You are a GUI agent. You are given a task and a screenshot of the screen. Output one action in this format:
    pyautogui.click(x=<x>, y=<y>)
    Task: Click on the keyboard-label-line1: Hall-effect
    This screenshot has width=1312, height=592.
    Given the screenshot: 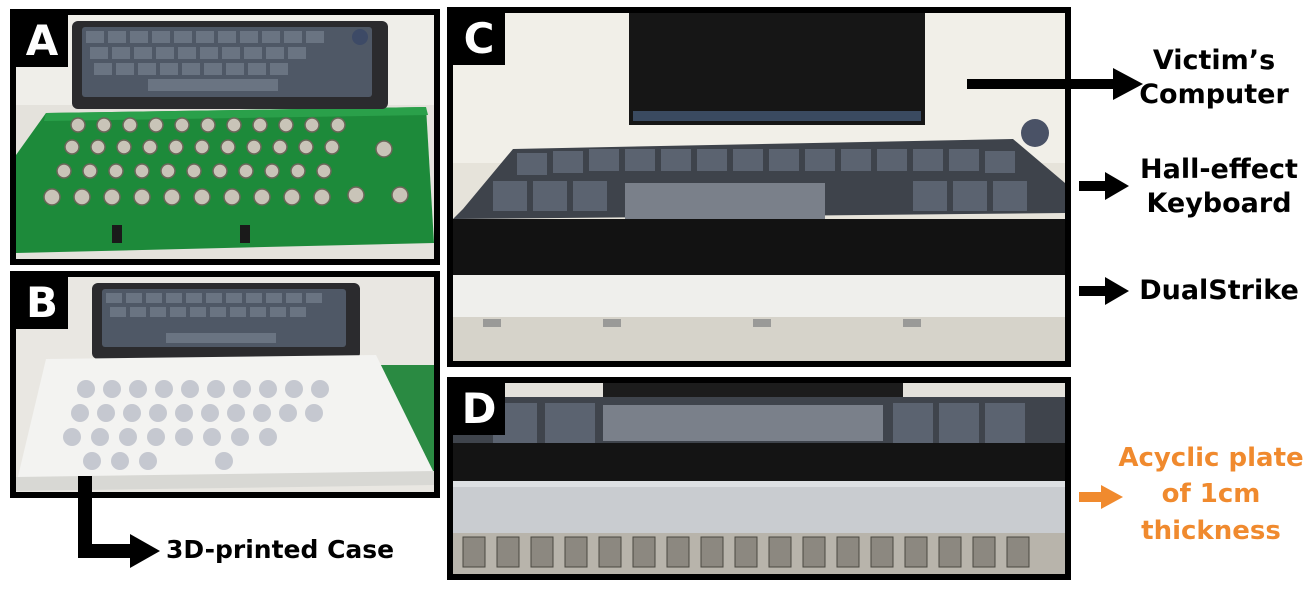 What is the action you would take?
    pyautogui.click(x=1219, y=169)
    